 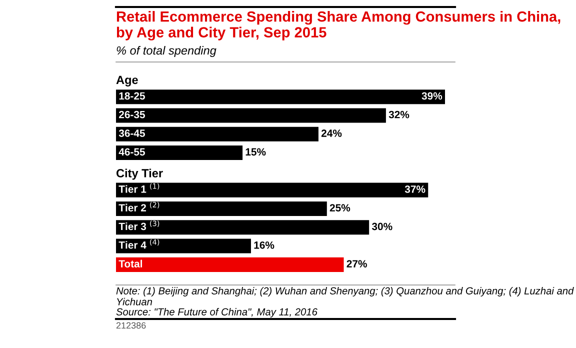 What do you see at coordinates (130, 264) in the screenshot?
I see `y-tick-label: Total` at bounding box center [130, 264].